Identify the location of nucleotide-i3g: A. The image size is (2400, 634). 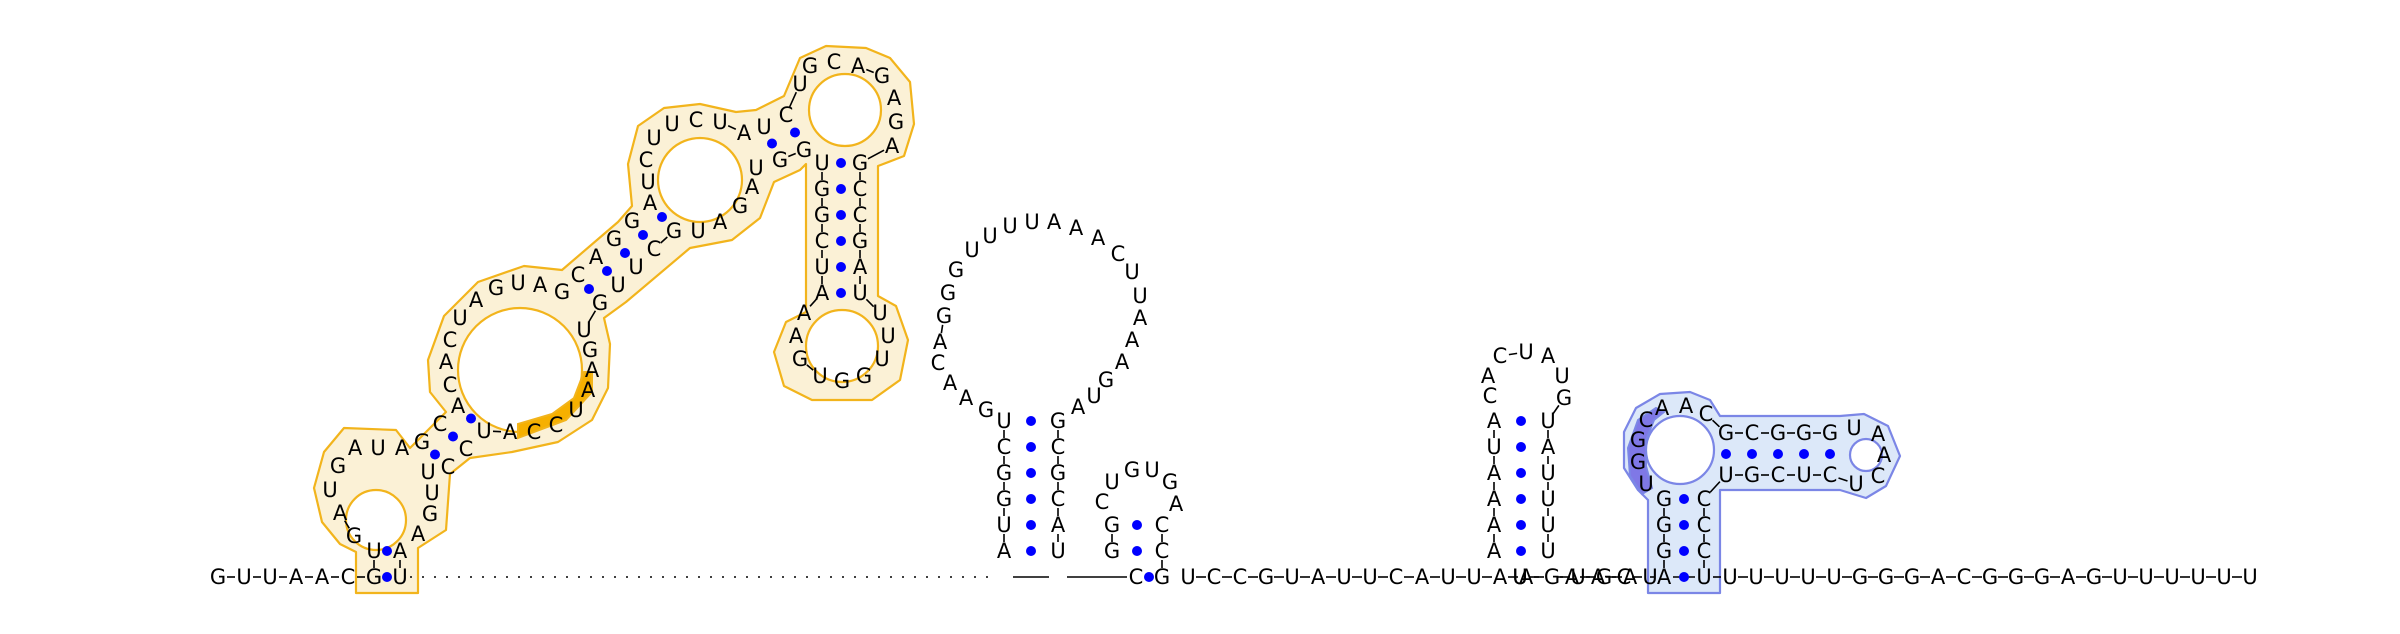
(744, 133).